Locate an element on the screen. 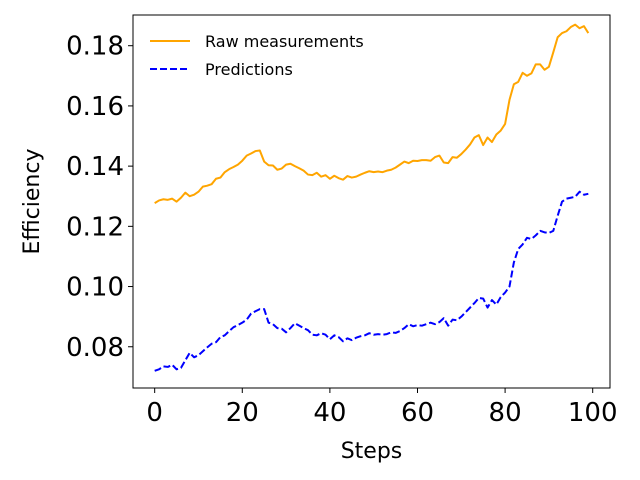 The image size is (640, 480). x-axis-ticks: 0 20 40 60 80 100 is located at coordinates (382, 408).